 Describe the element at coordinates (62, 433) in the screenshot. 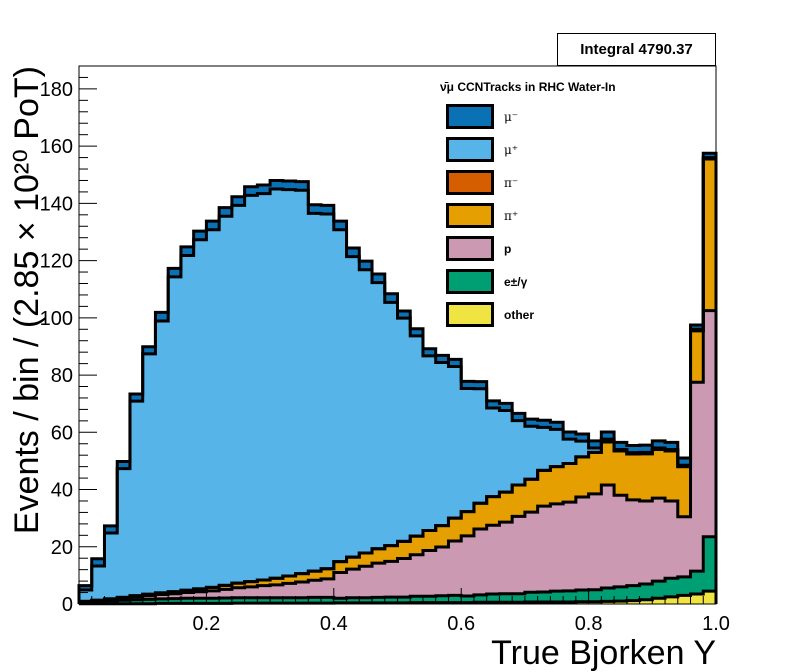

I see `y-tick-label: 60` at that location.